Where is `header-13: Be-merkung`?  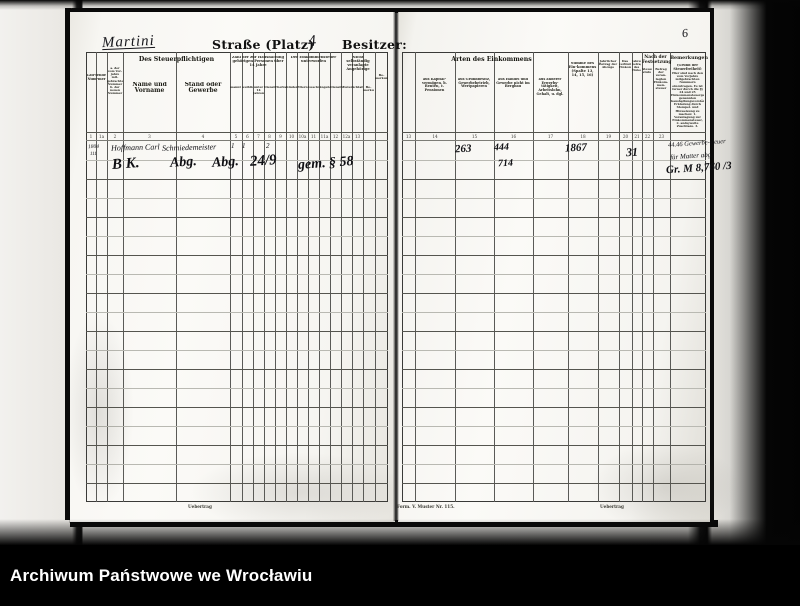
header-13: Be-merkung is located at coordinates (368, 89).